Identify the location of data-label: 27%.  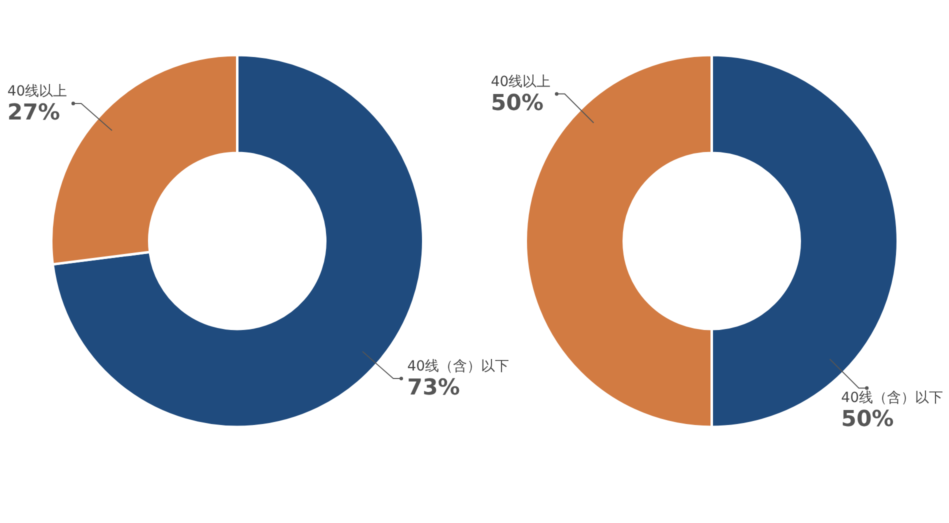
(33, 113).